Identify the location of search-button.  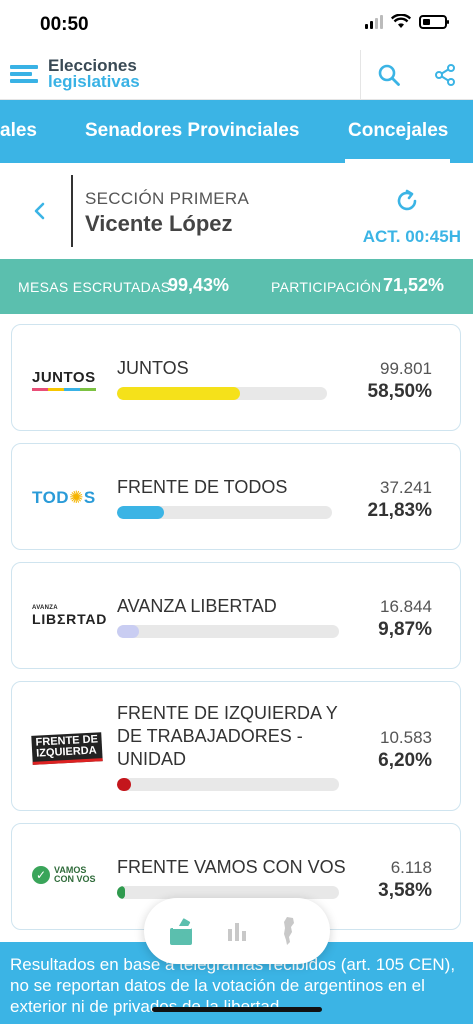
(389, 75).